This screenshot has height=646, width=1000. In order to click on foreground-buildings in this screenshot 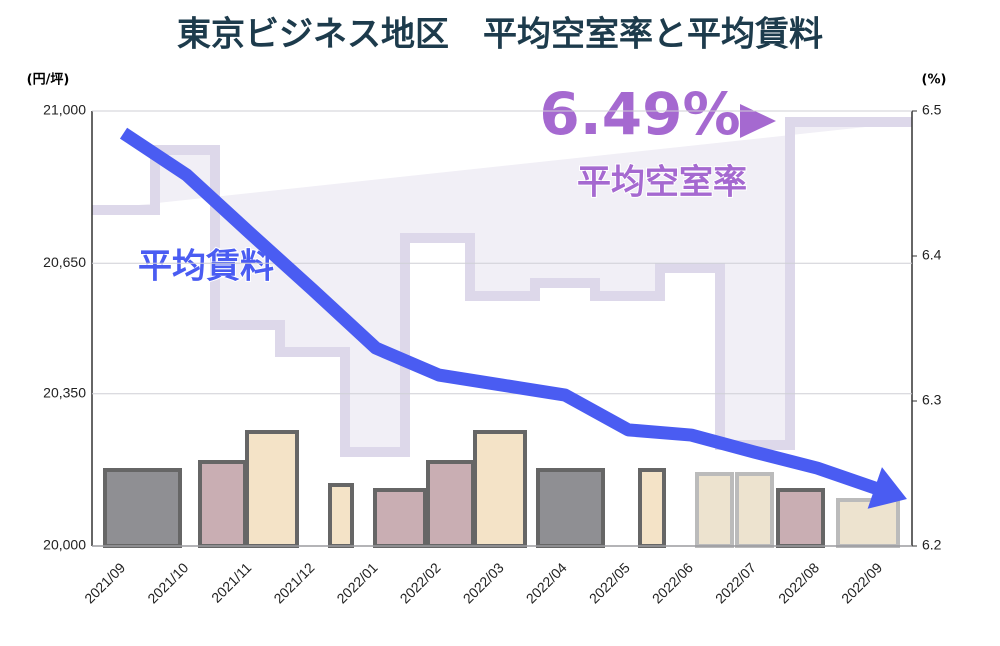, I will do `click(501, 489)`.